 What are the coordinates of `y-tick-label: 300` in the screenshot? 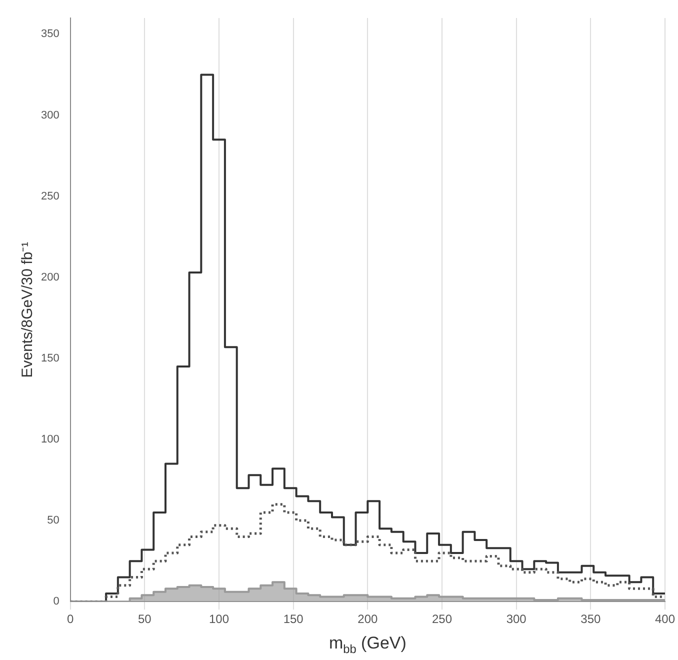 It's located at (50, 115).